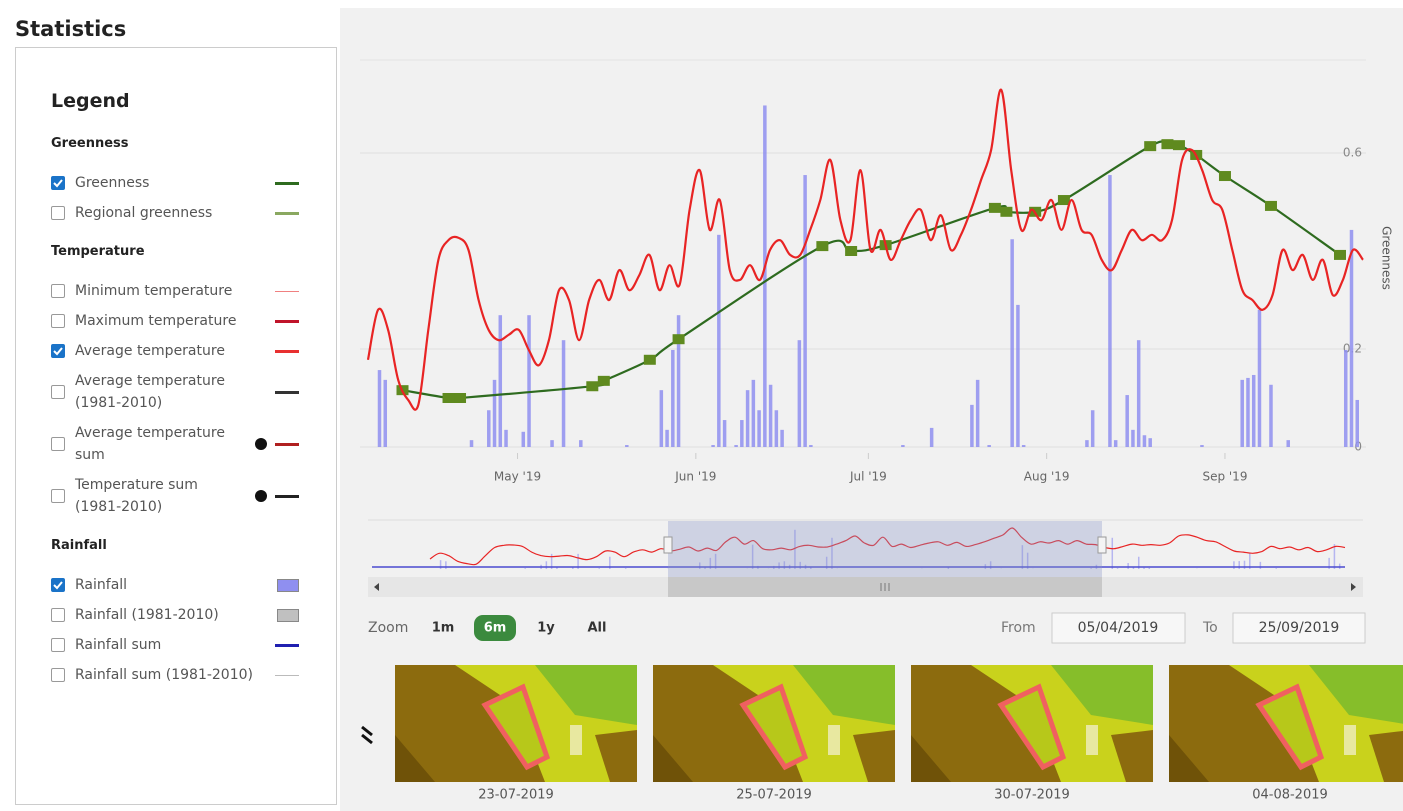 The height and width of the screenshot is (811, 1403). What do you see at coordinates (175, 496) in the screenshot?
I see `legend-item: Temperature sum (1981-2010)` at bounding box center [175, 496].